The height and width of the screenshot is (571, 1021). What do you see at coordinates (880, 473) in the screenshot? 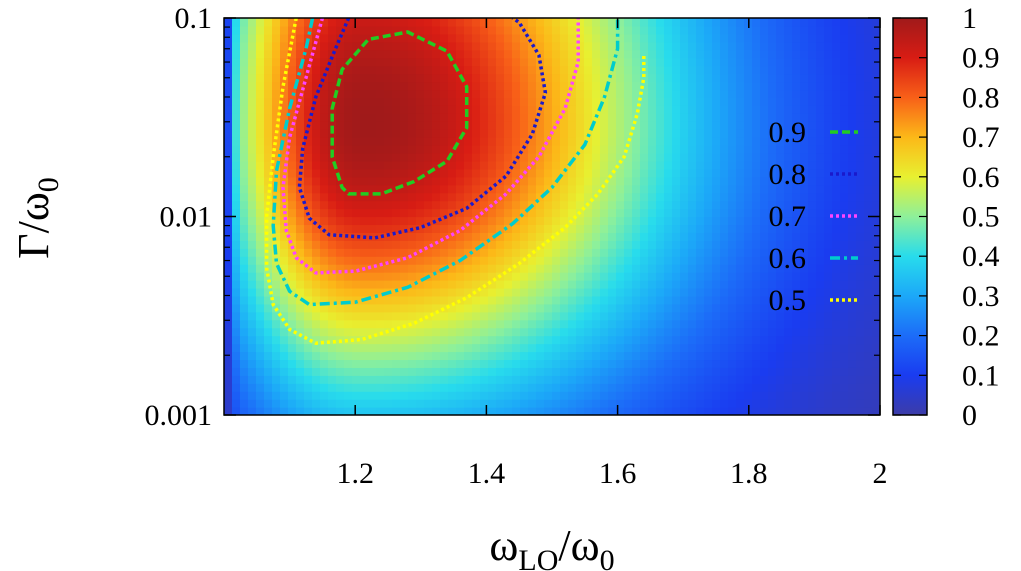
I see `x-tick-label: 2` at bounding box center [880, 473].